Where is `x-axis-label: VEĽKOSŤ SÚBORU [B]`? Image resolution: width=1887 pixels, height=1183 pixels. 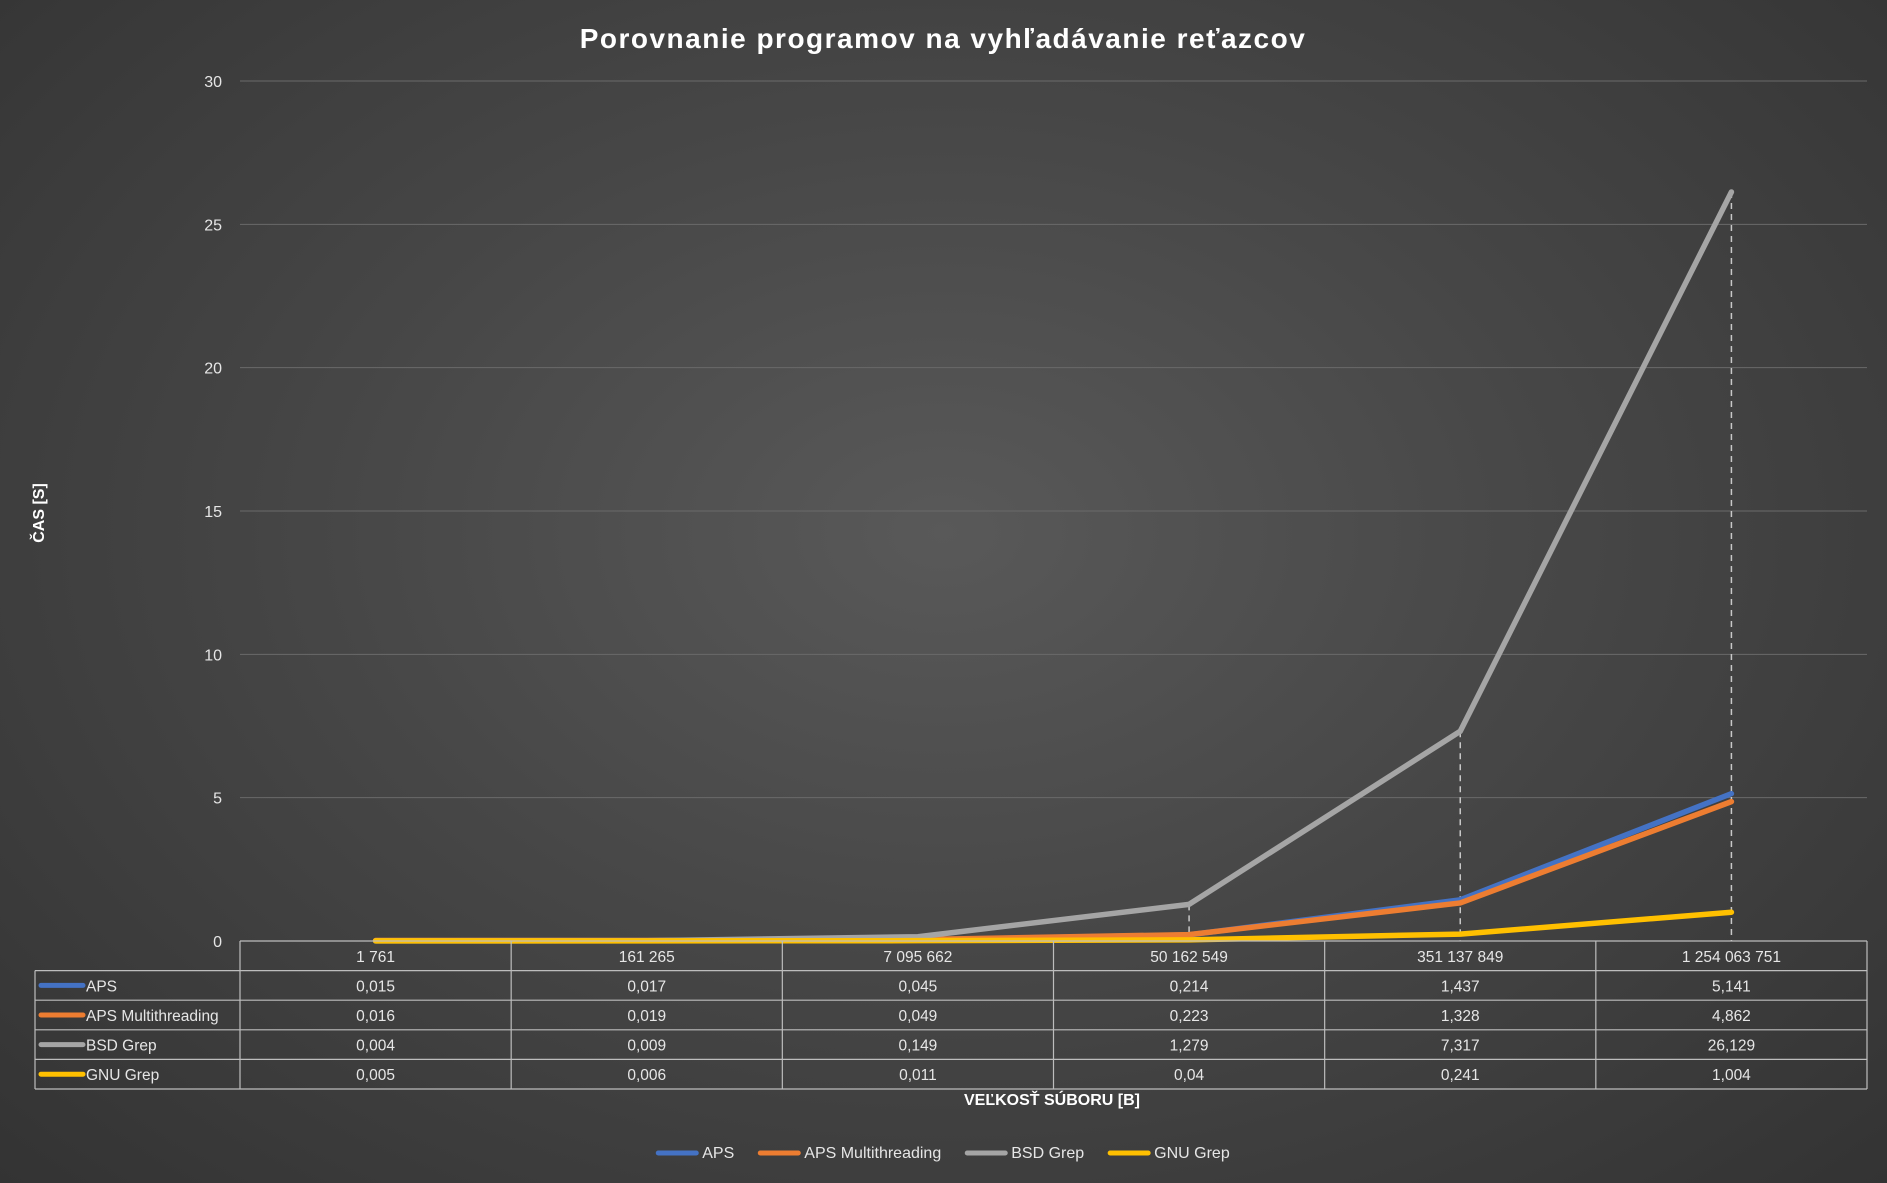 x-axis-label: VEĽKOSŤ SÚBORU [B] is located at coordinates (1052, 1099).